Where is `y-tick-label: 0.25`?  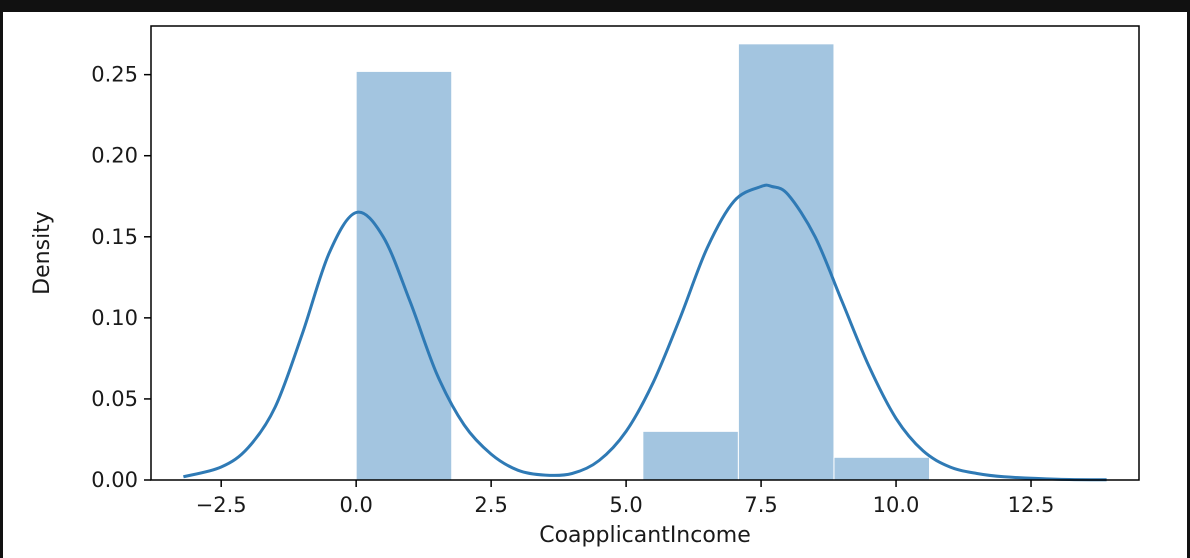
y-tick-label: 0.25 is located at coordinates (114, 75).